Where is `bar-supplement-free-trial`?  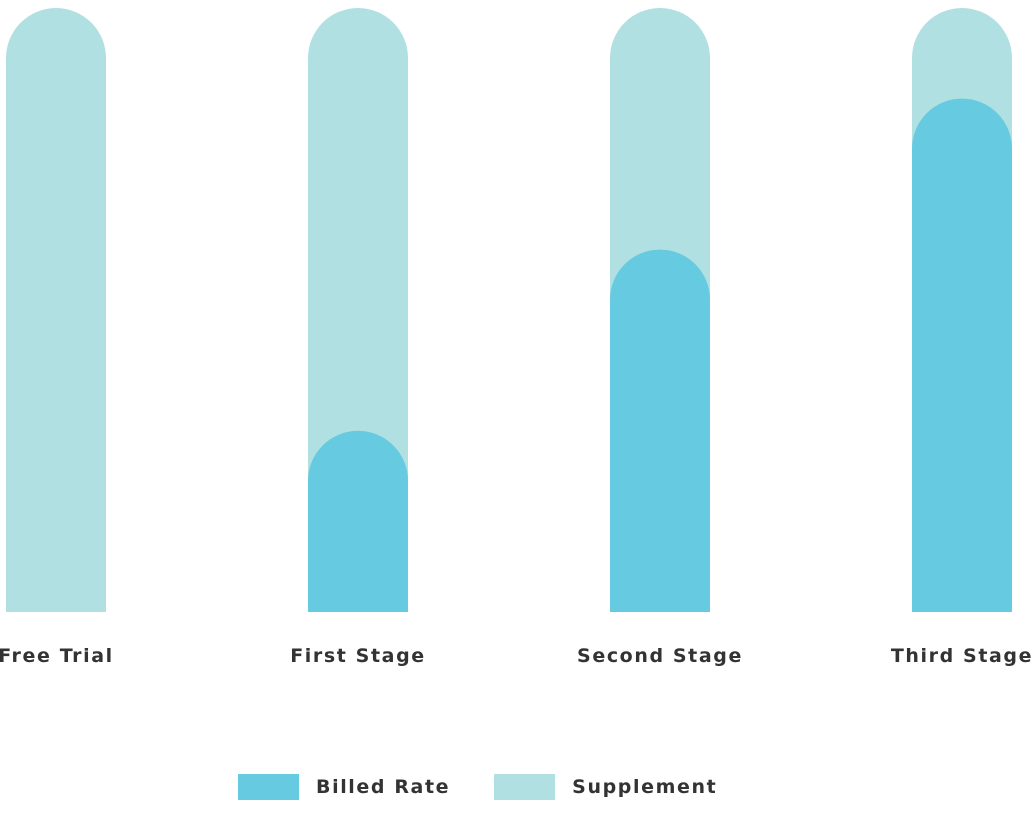 bar-supplement-free-trial is located at coordinates (56, 310).